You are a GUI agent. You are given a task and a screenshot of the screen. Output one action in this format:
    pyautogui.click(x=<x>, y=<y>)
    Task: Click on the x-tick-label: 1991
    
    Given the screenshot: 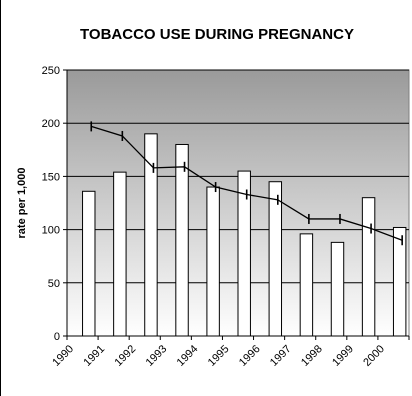 What is the action you would take?
    pyautogui.click(x=94, y=356)
    